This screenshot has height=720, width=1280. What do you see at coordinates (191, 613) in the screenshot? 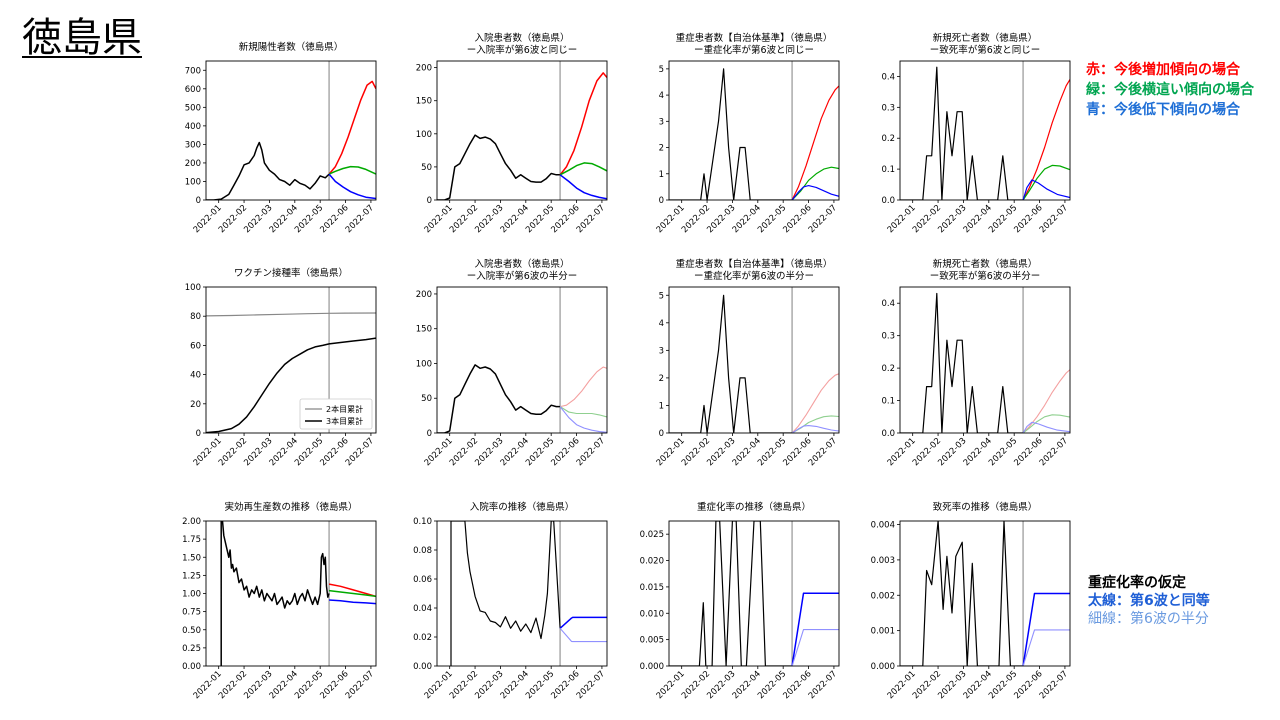
I see `y-tick-label: 0.75` at bounding box center [191, 613].